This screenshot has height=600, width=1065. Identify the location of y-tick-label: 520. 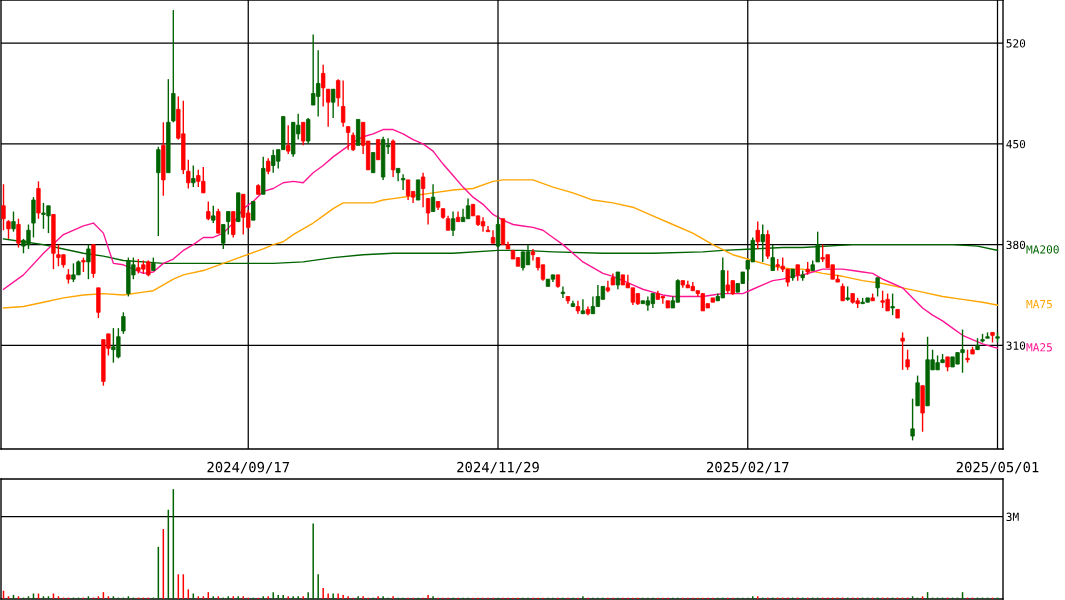
(1016, 43).